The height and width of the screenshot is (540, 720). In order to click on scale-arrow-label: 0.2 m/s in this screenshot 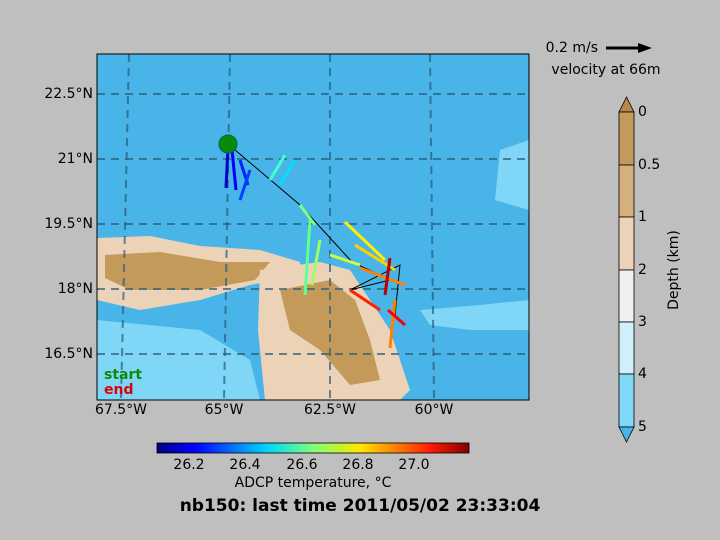, I will do `click(572, 48)`.